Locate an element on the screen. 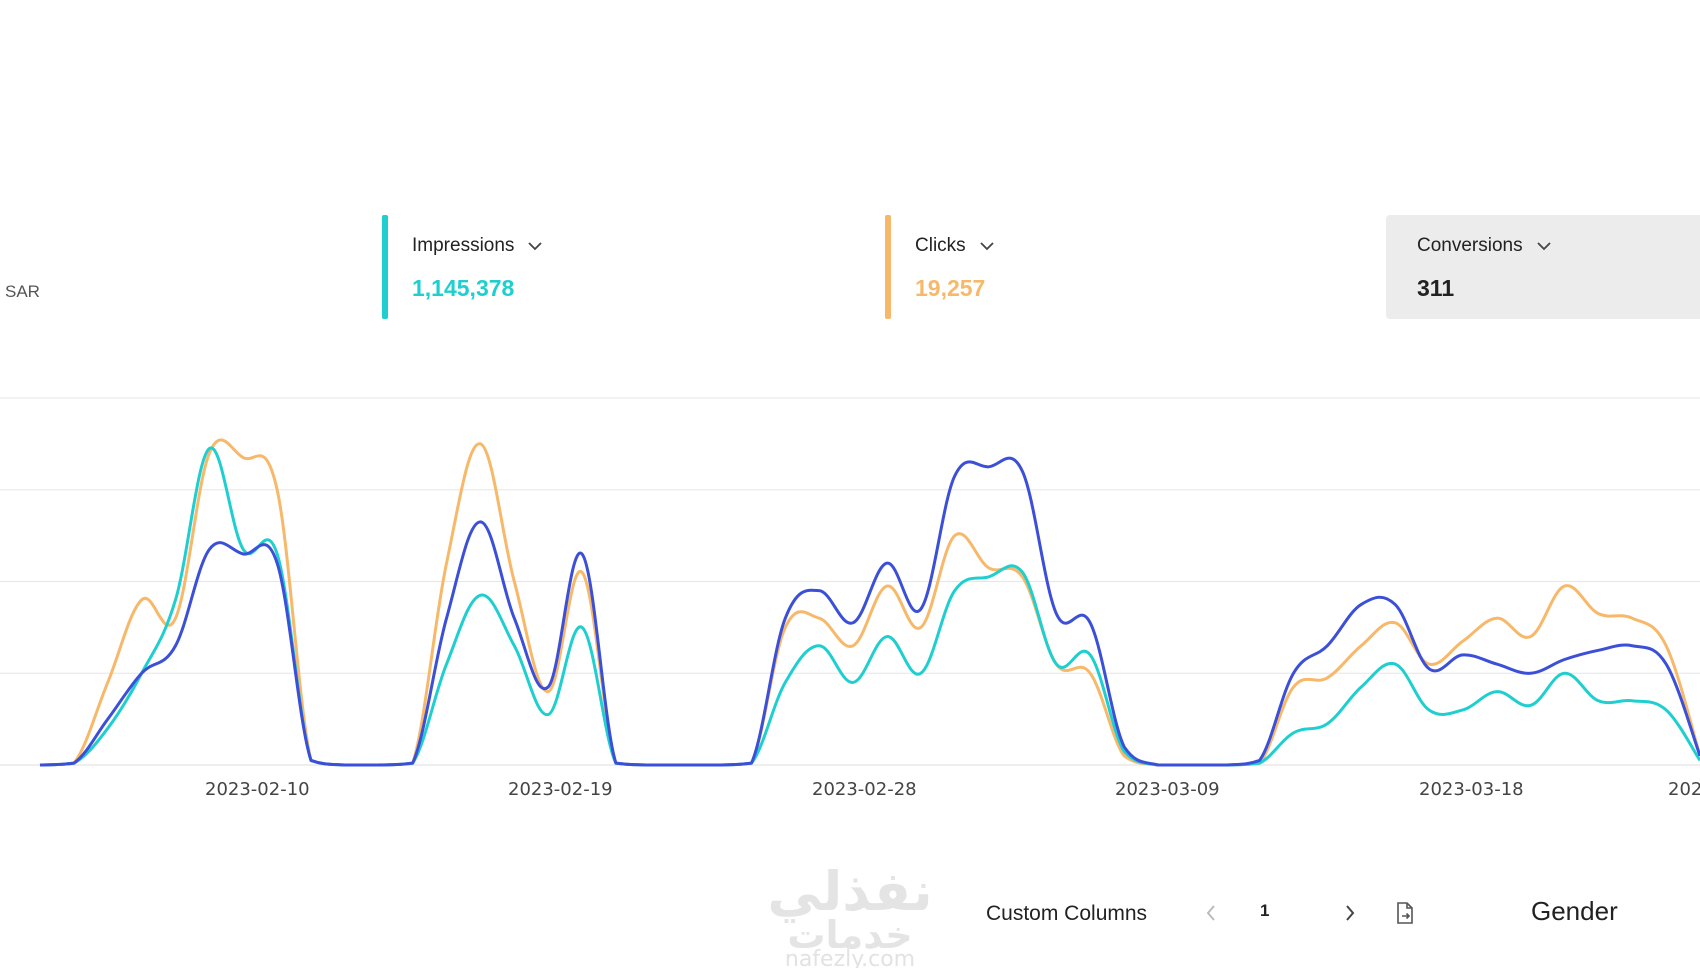 This screenshot has width=1700, height=970. x-tick-label: 202 is located at coordinates (1684, 789).